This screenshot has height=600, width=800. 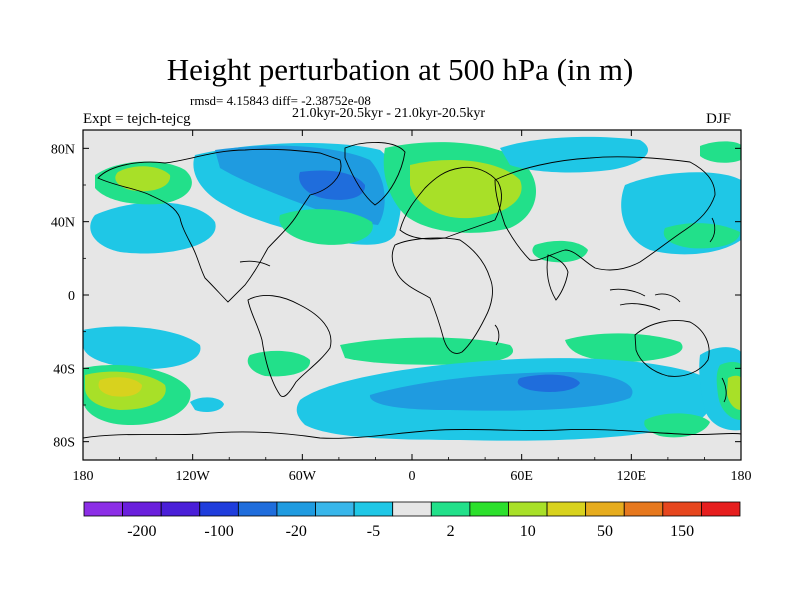 What do you see at coordinates (373, 531) in the screenshot?
I see `colorbar-label: -5` at bounding box center [373, 531].